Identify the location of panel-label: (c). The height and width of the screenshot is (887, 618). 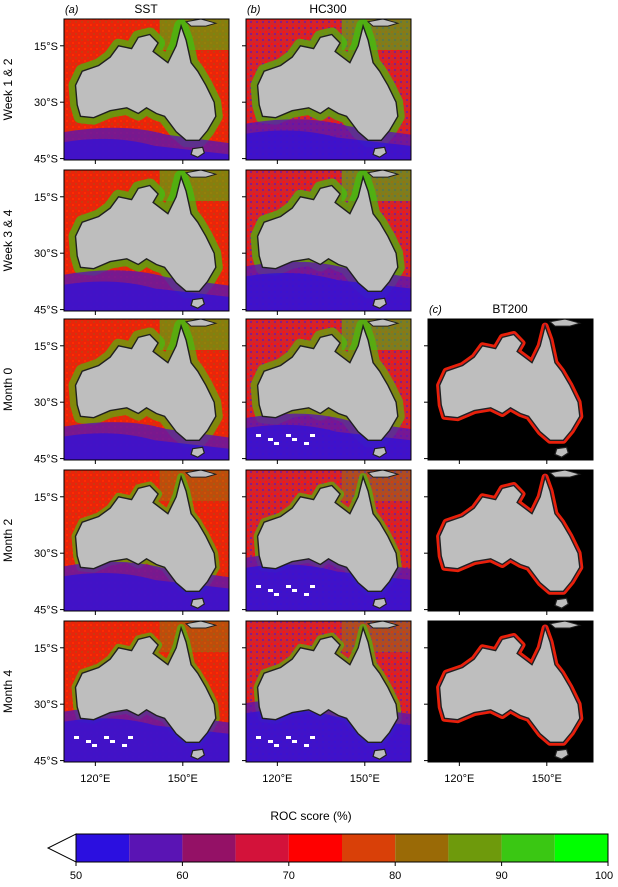
(435, 310).